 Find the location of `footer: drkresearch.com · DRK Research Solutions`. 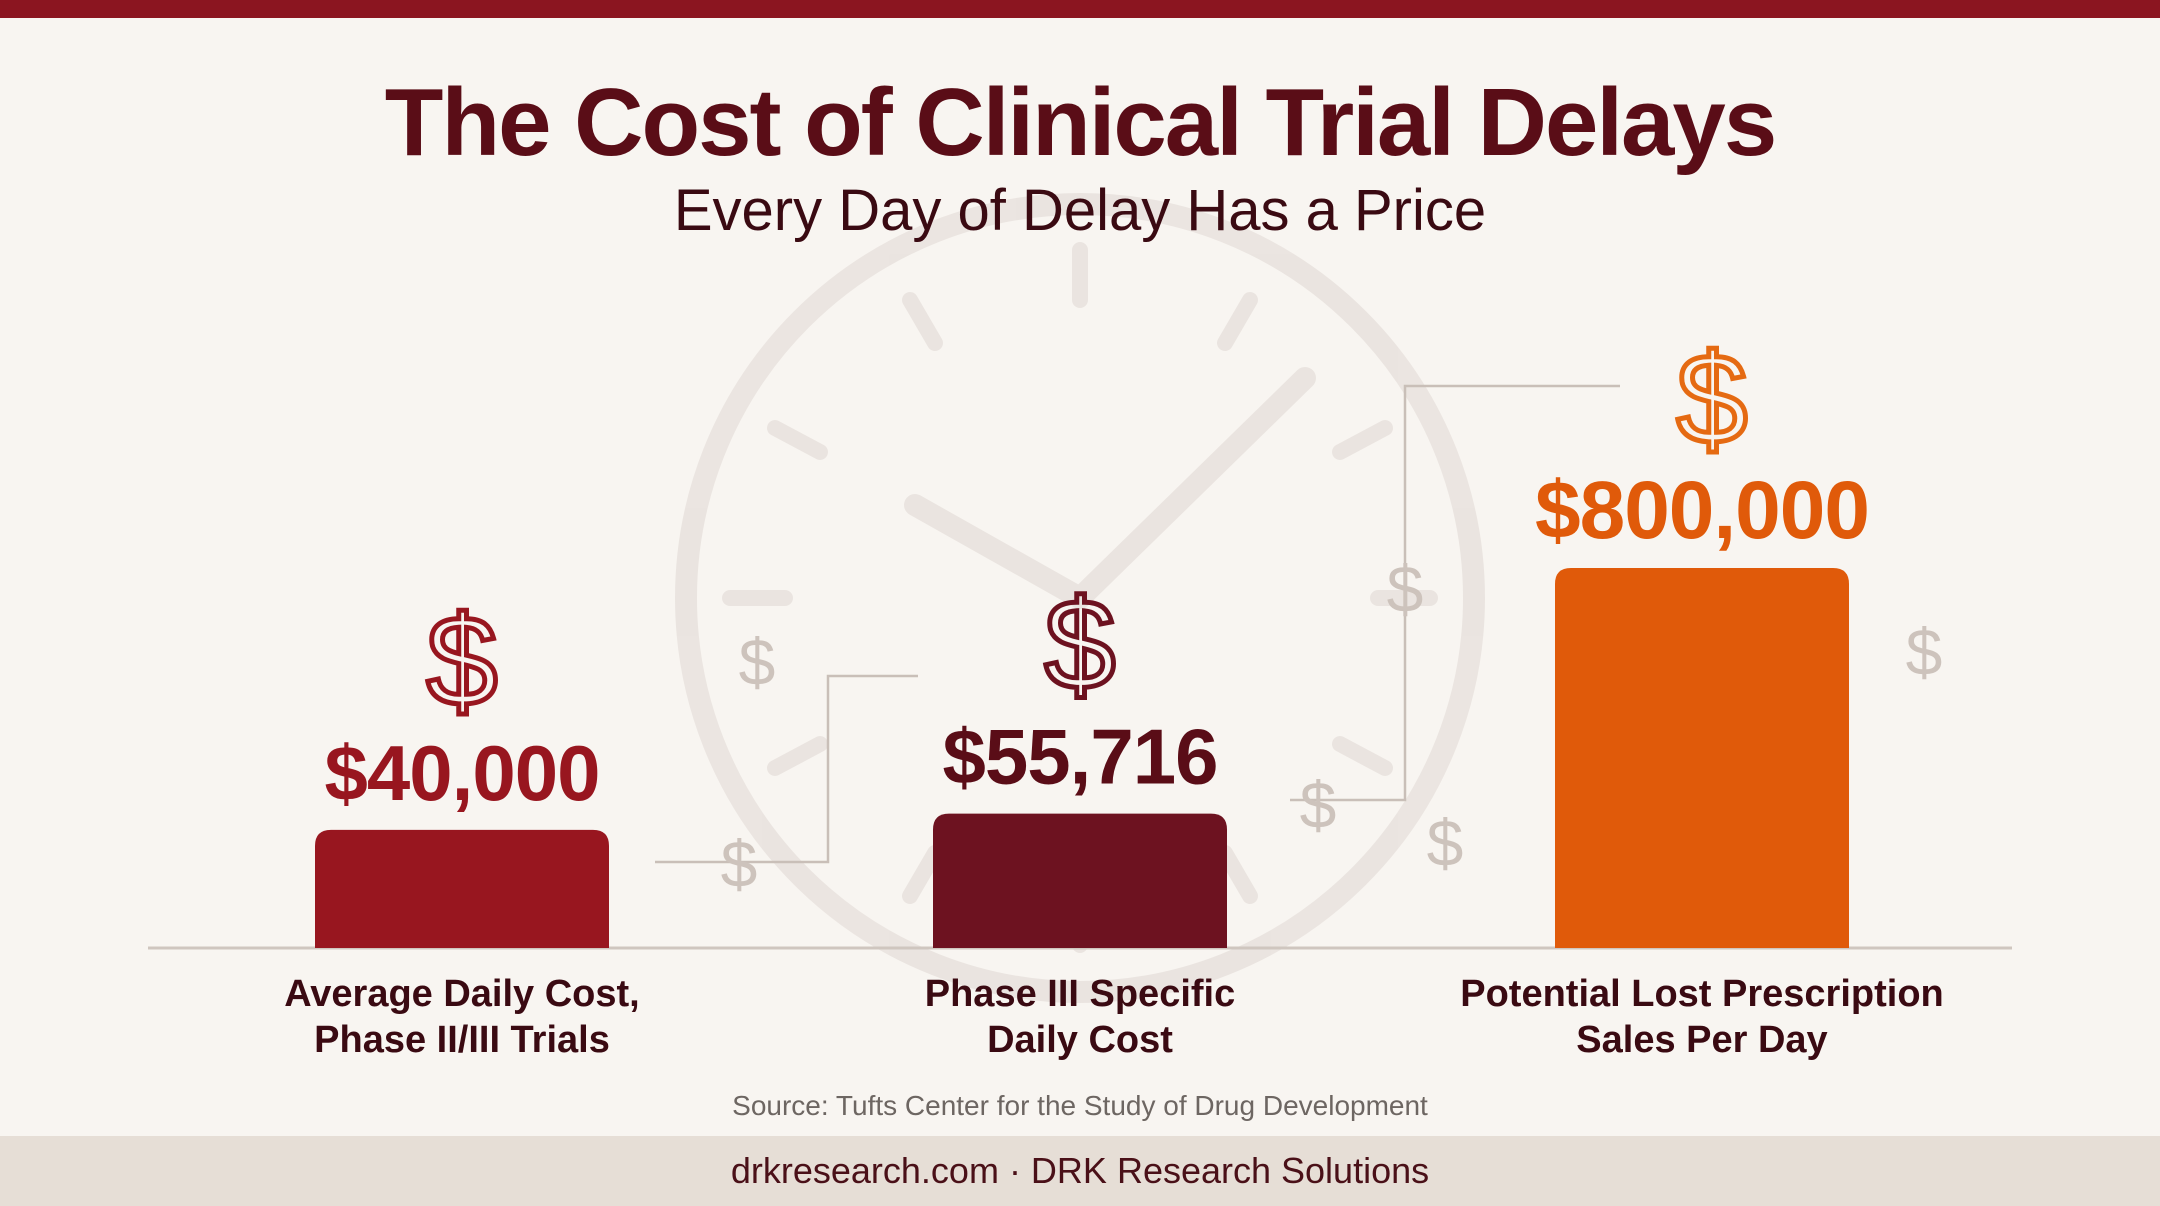

footer: drkresearch.com · DRK Research Solutions is located at coordinates (1080, 1171).